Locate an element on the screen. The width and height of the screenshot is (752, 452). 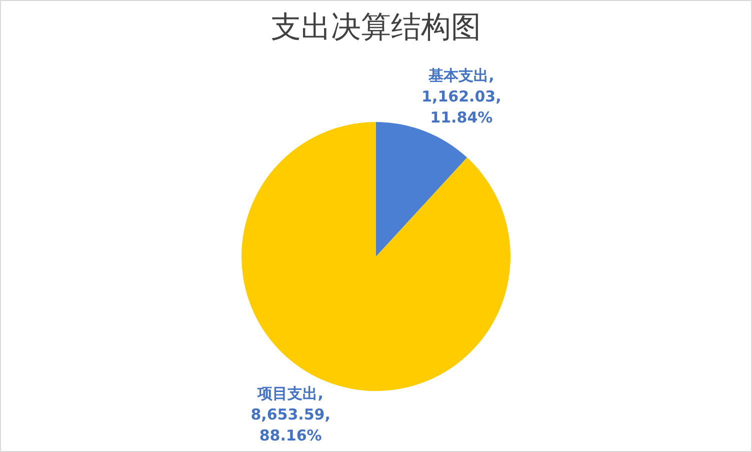
slice-label: 项目支出, 8,653.59, 88.16% is located at coordinates (290, 414).